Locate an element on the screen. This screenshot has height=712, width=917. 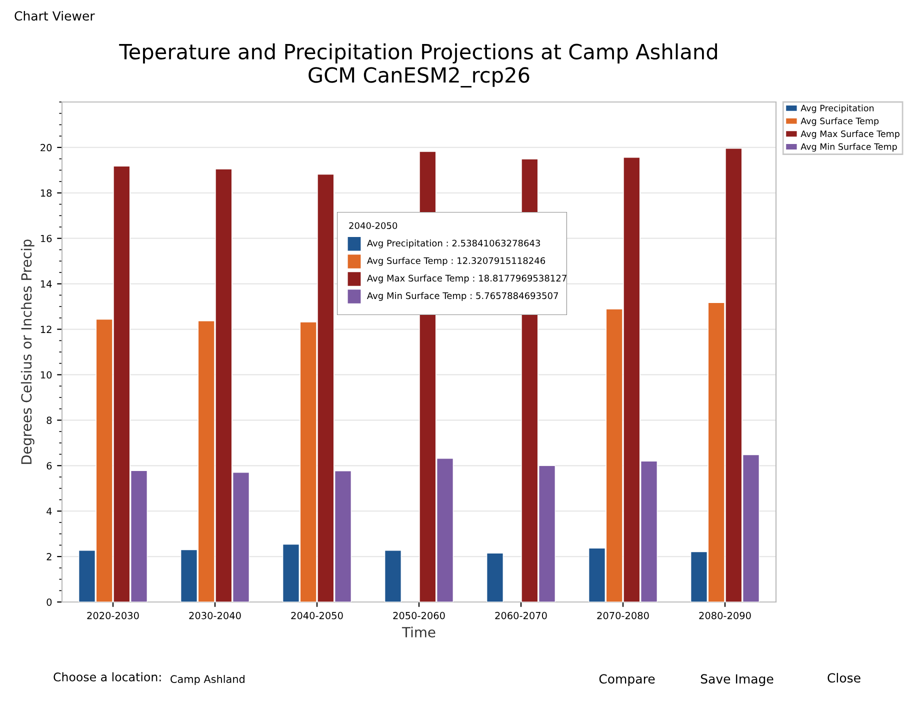
y-tick-label: 2 is located at coordinates (49, 556).